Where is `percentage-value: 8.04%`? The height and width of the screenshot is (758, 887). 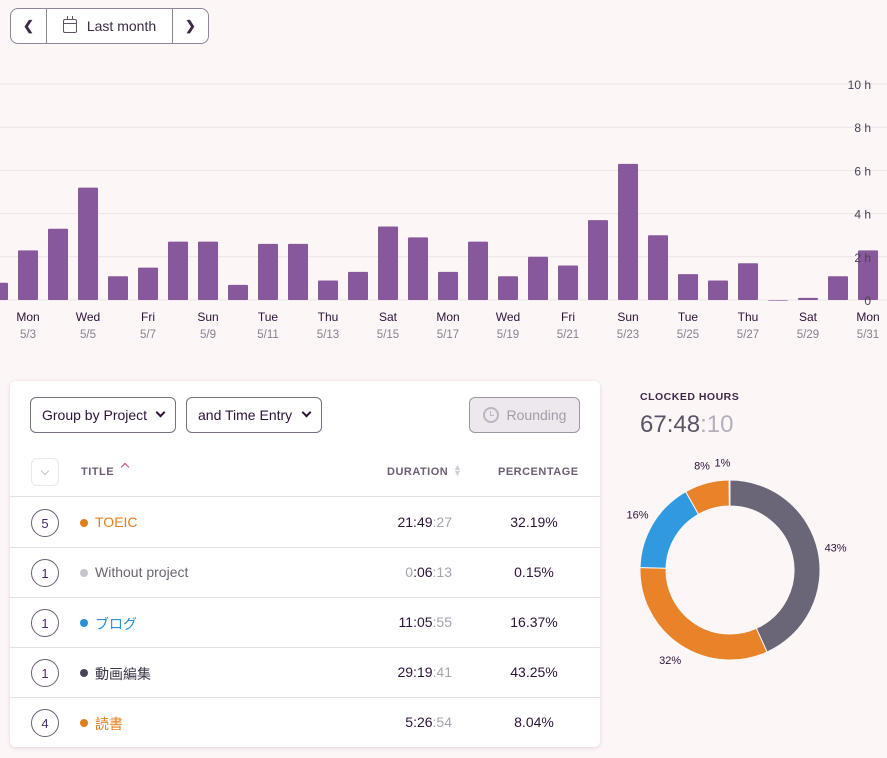 percentage-value: 8.04% is located at coordinates (534, 722).